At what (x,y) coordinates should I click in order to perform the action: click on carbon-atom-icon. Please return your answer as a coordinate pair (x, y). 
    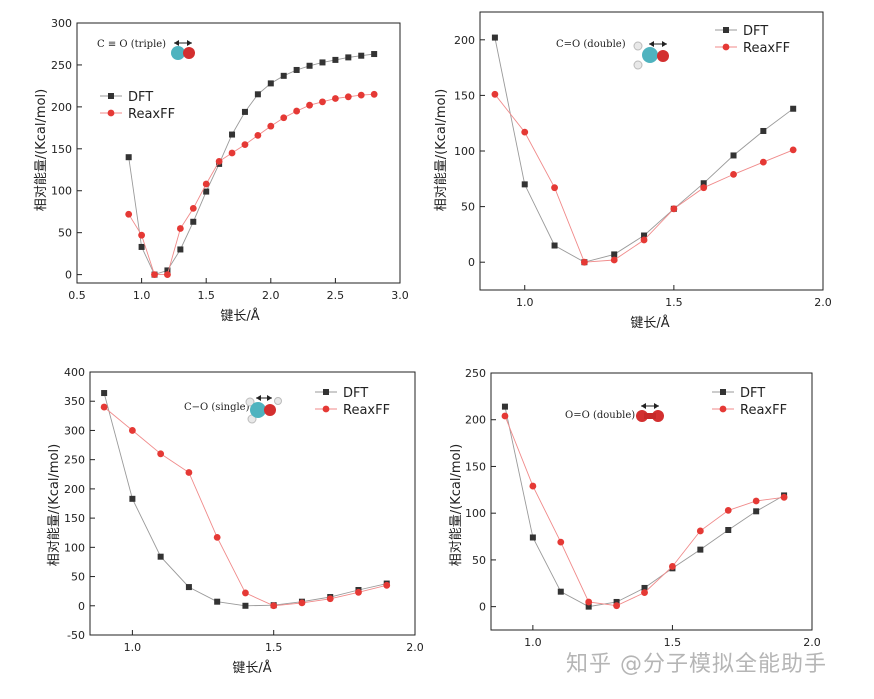
    Looking at the image, I should click on (650, 55).